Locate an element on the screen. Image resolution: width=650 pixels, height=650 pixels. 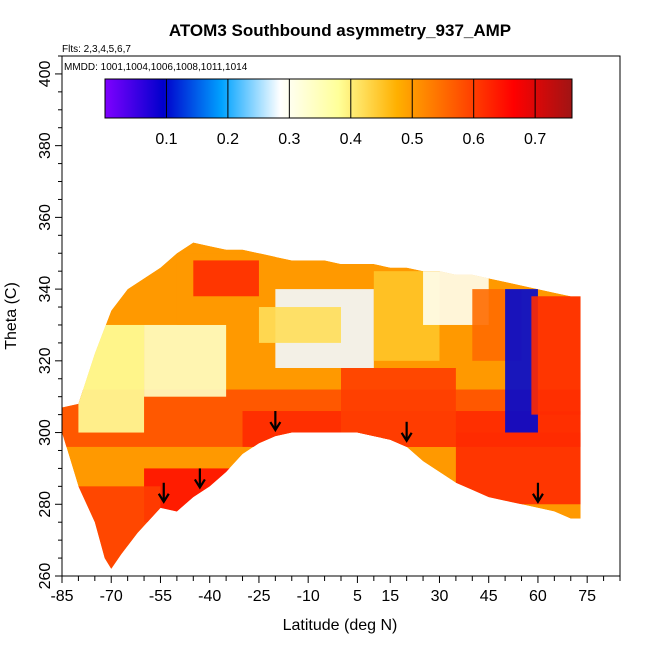
arrow-markers is located at coordinates (350, 457).